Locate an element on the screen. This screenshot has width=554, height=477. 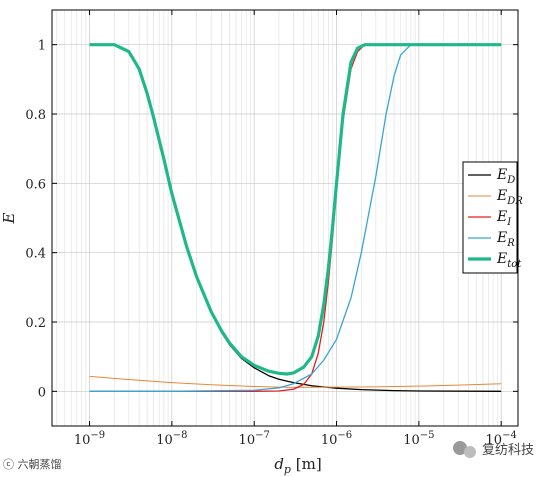
x-tick-label: 10⁻⁷ is located at coordinates (254, 439).